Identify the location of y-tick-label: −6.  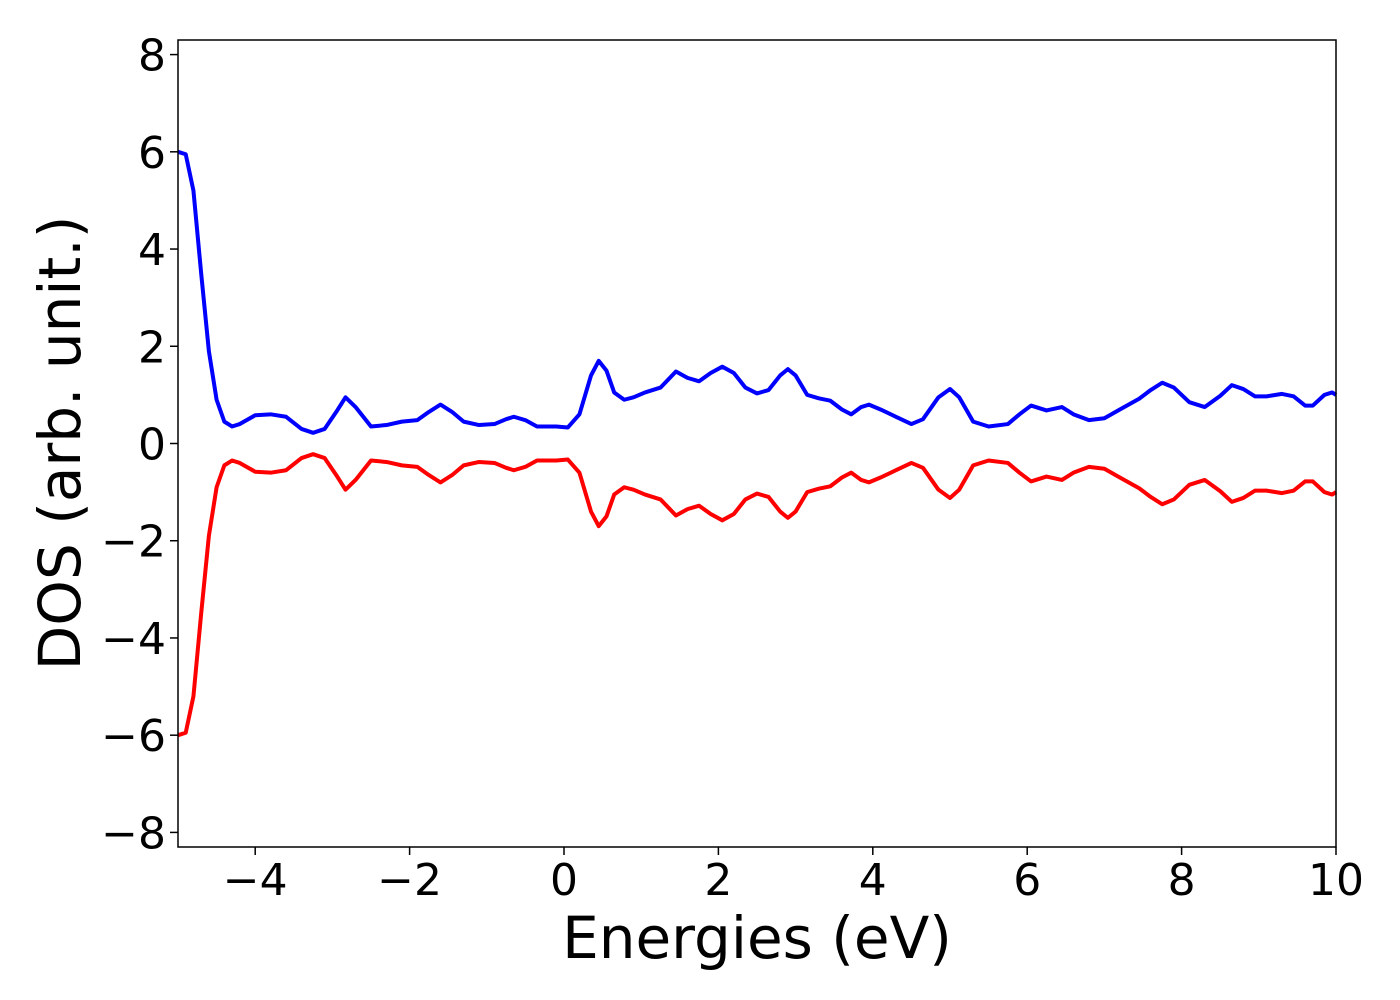
(133, 736).